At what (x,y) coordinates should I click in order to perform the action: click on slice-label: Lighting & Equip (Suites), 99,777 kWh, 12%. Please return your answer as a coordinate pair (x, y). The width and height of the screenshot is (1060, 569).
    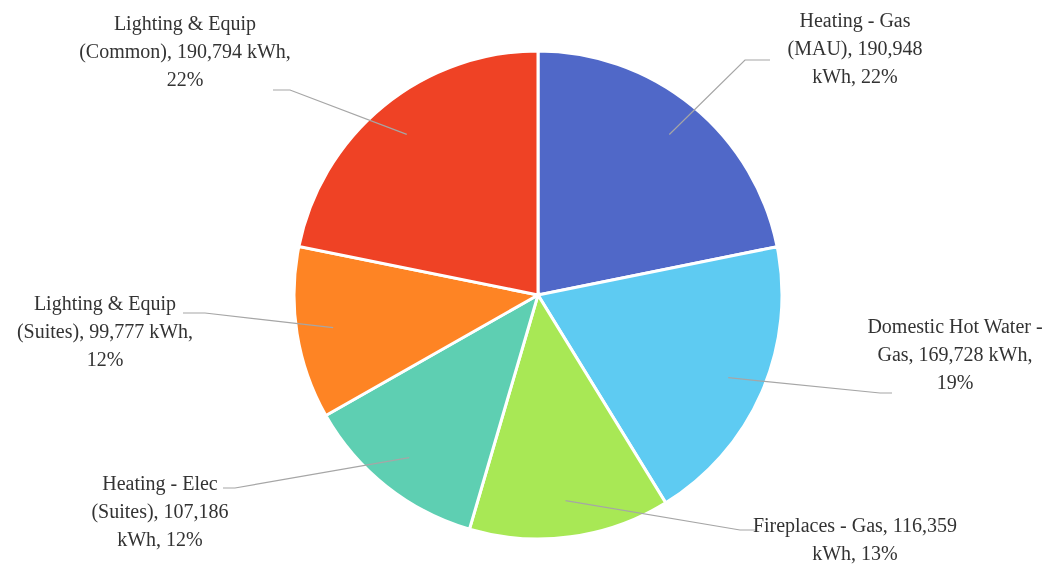
    Looking at the image, I should click on (105, 331).